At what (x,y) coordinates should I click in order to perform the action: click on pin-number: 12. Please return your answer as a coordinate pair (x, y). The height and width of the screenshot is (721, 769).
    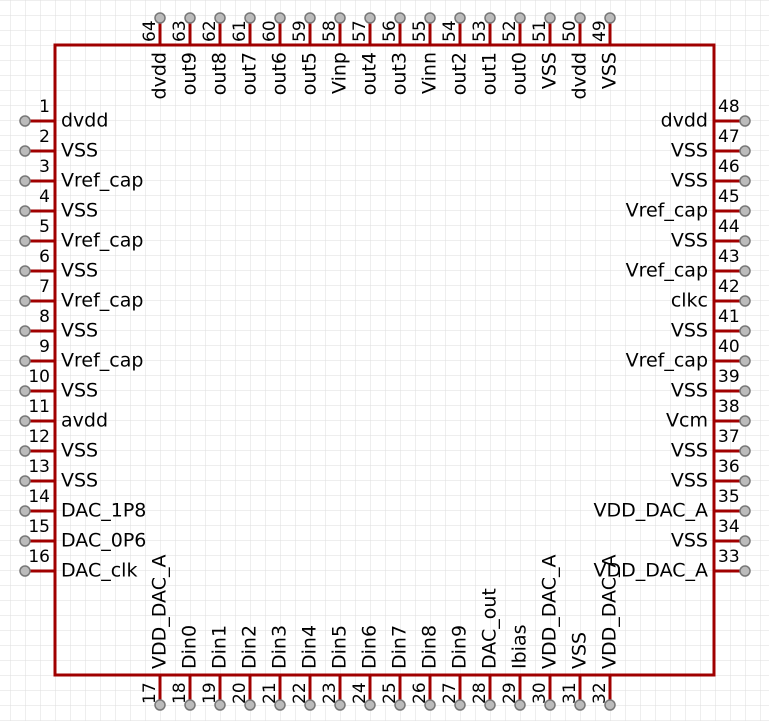
    Looking at the image, I should click on (39, 437).